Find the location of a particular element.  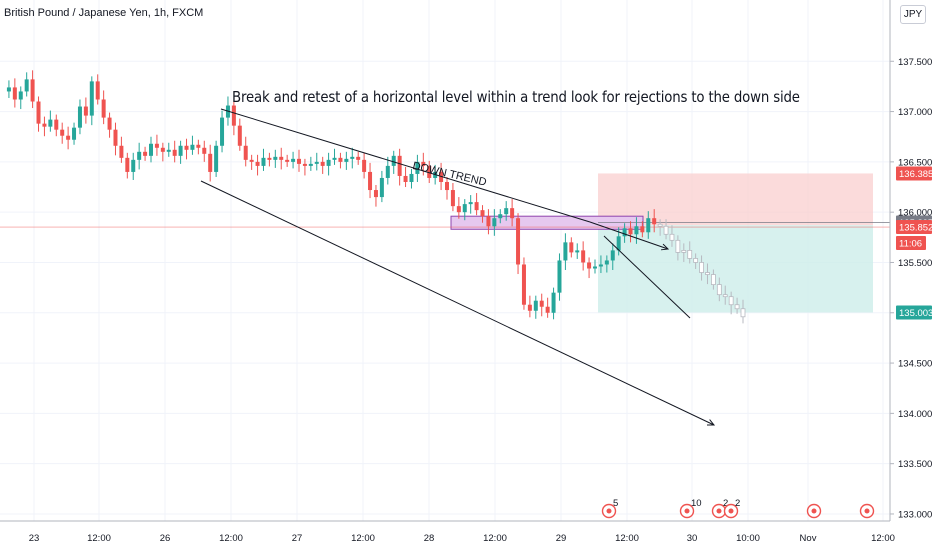

event-count: 10 is located at coordinates (696, 503).